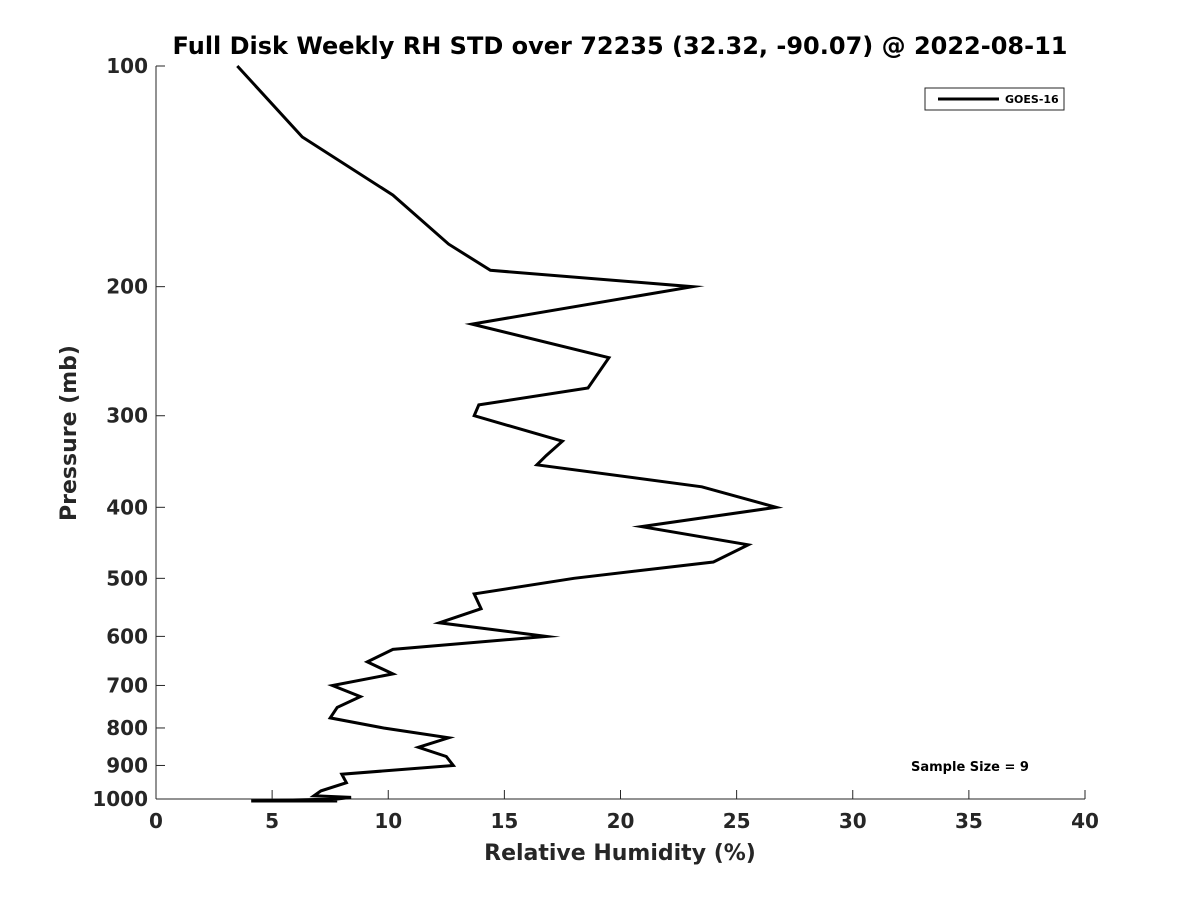 This screenshot has width=1200, height=900. What do you see at coordinates (1085, 821) in the screenshot?
I see `x-tick-label: 40` at bounding box center [1085, 821].